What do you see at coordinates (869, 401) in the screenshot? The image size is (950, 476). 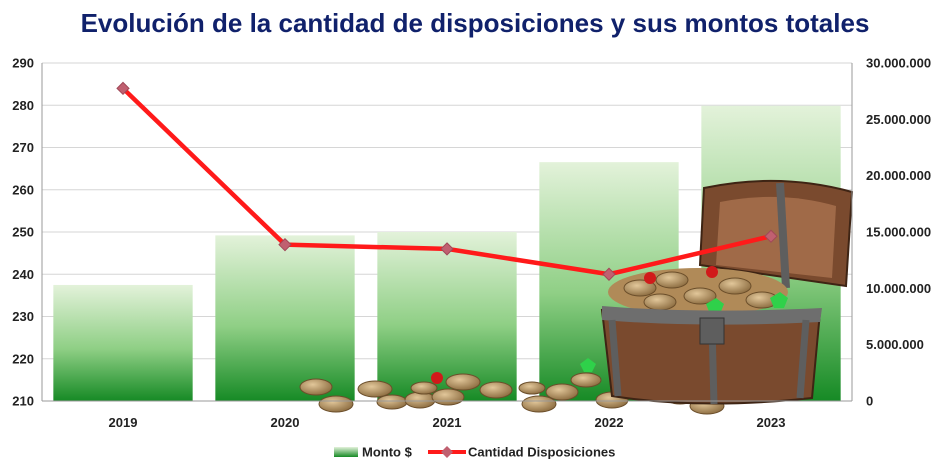 I see `y-right-tick-label: 0` at bounding box center [869, 401].